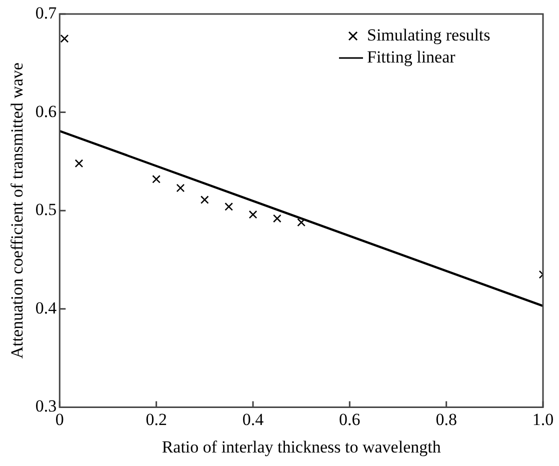 The image size is (559, 466). What do you see at coordinates (302, 446) in the screenshot?
I see `x-axis-title: Ratio of interlay thickness to wavelength` at bounding box center [302, 446].